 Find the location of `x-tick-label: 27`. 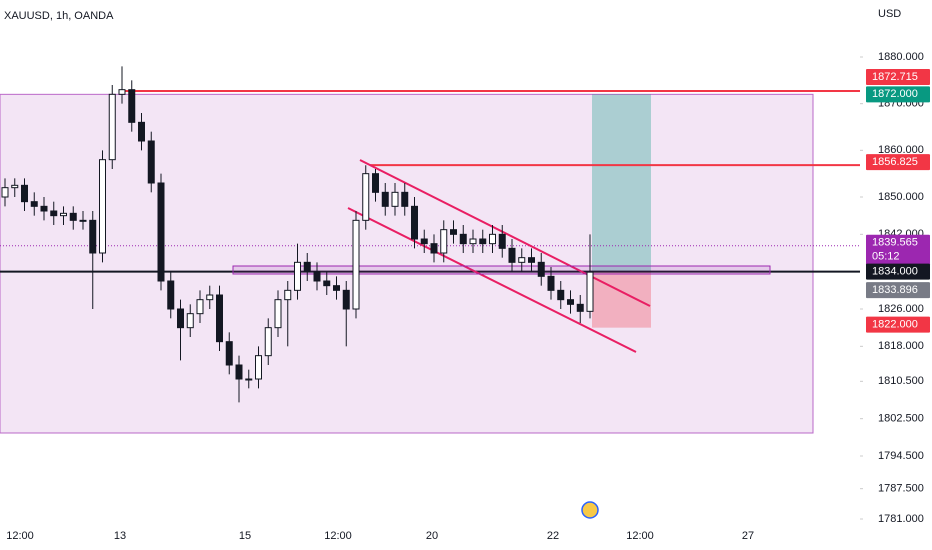

x-tick-label: 27 is located at coordinates (748, 536).